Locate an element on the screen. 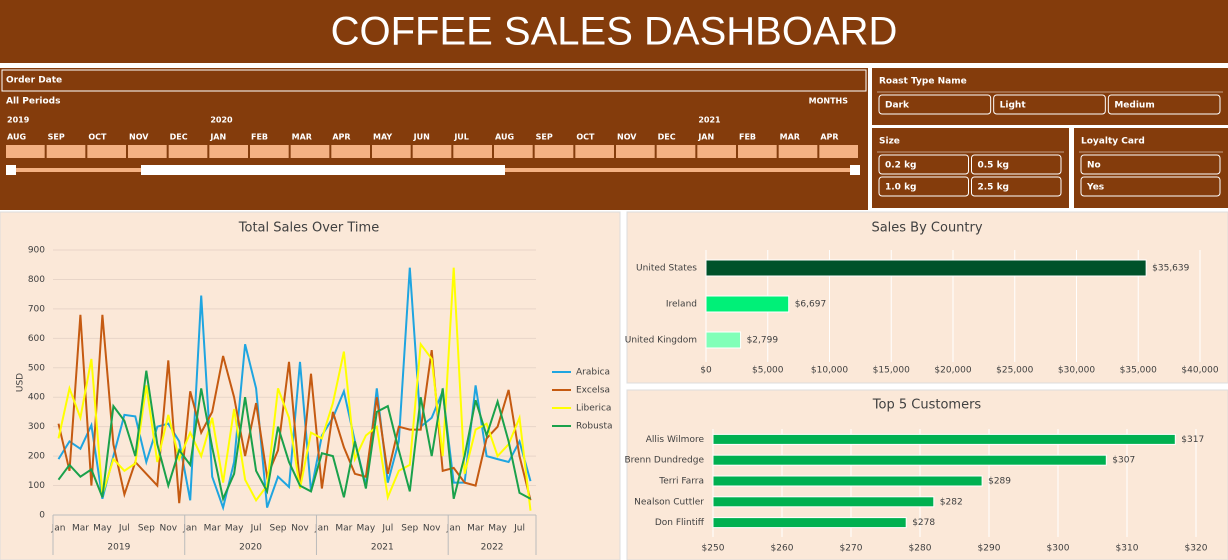  series-line is located at coordinates (294, 409).